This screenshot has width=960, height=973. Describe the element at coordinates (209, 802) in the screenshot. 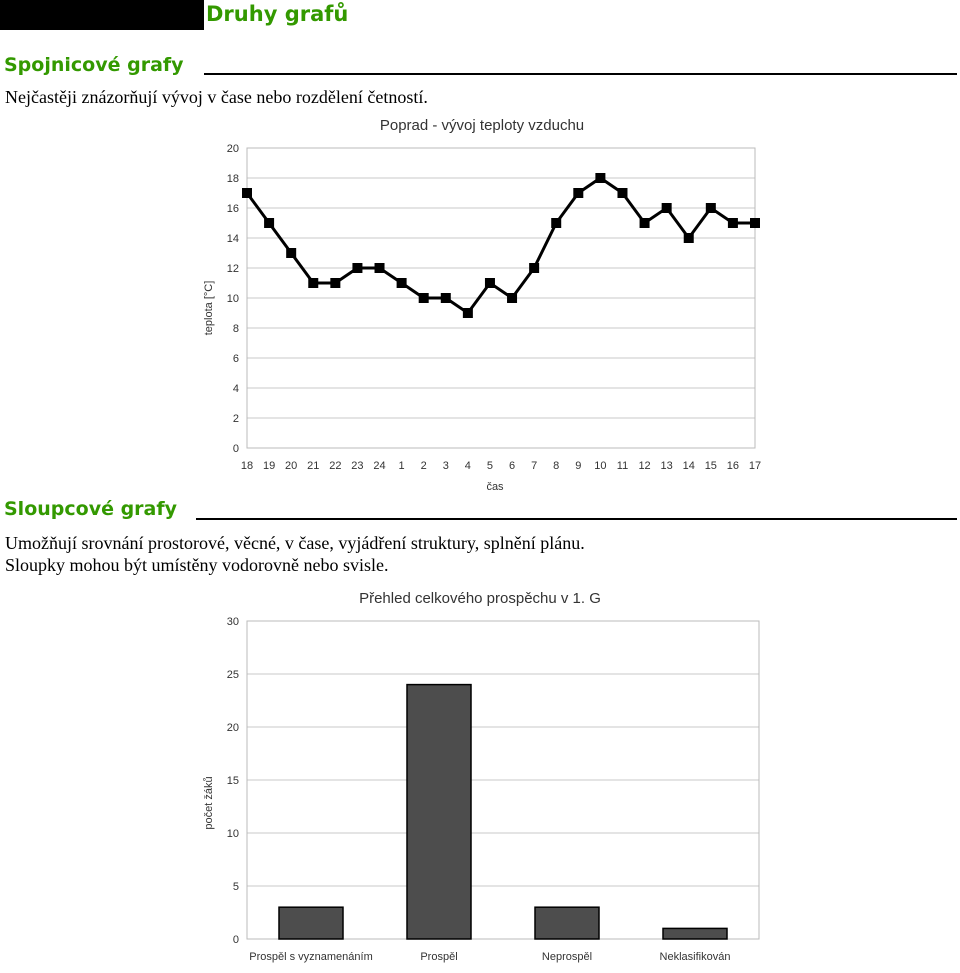

I see `y-axis-label: počet žáků` at that location.